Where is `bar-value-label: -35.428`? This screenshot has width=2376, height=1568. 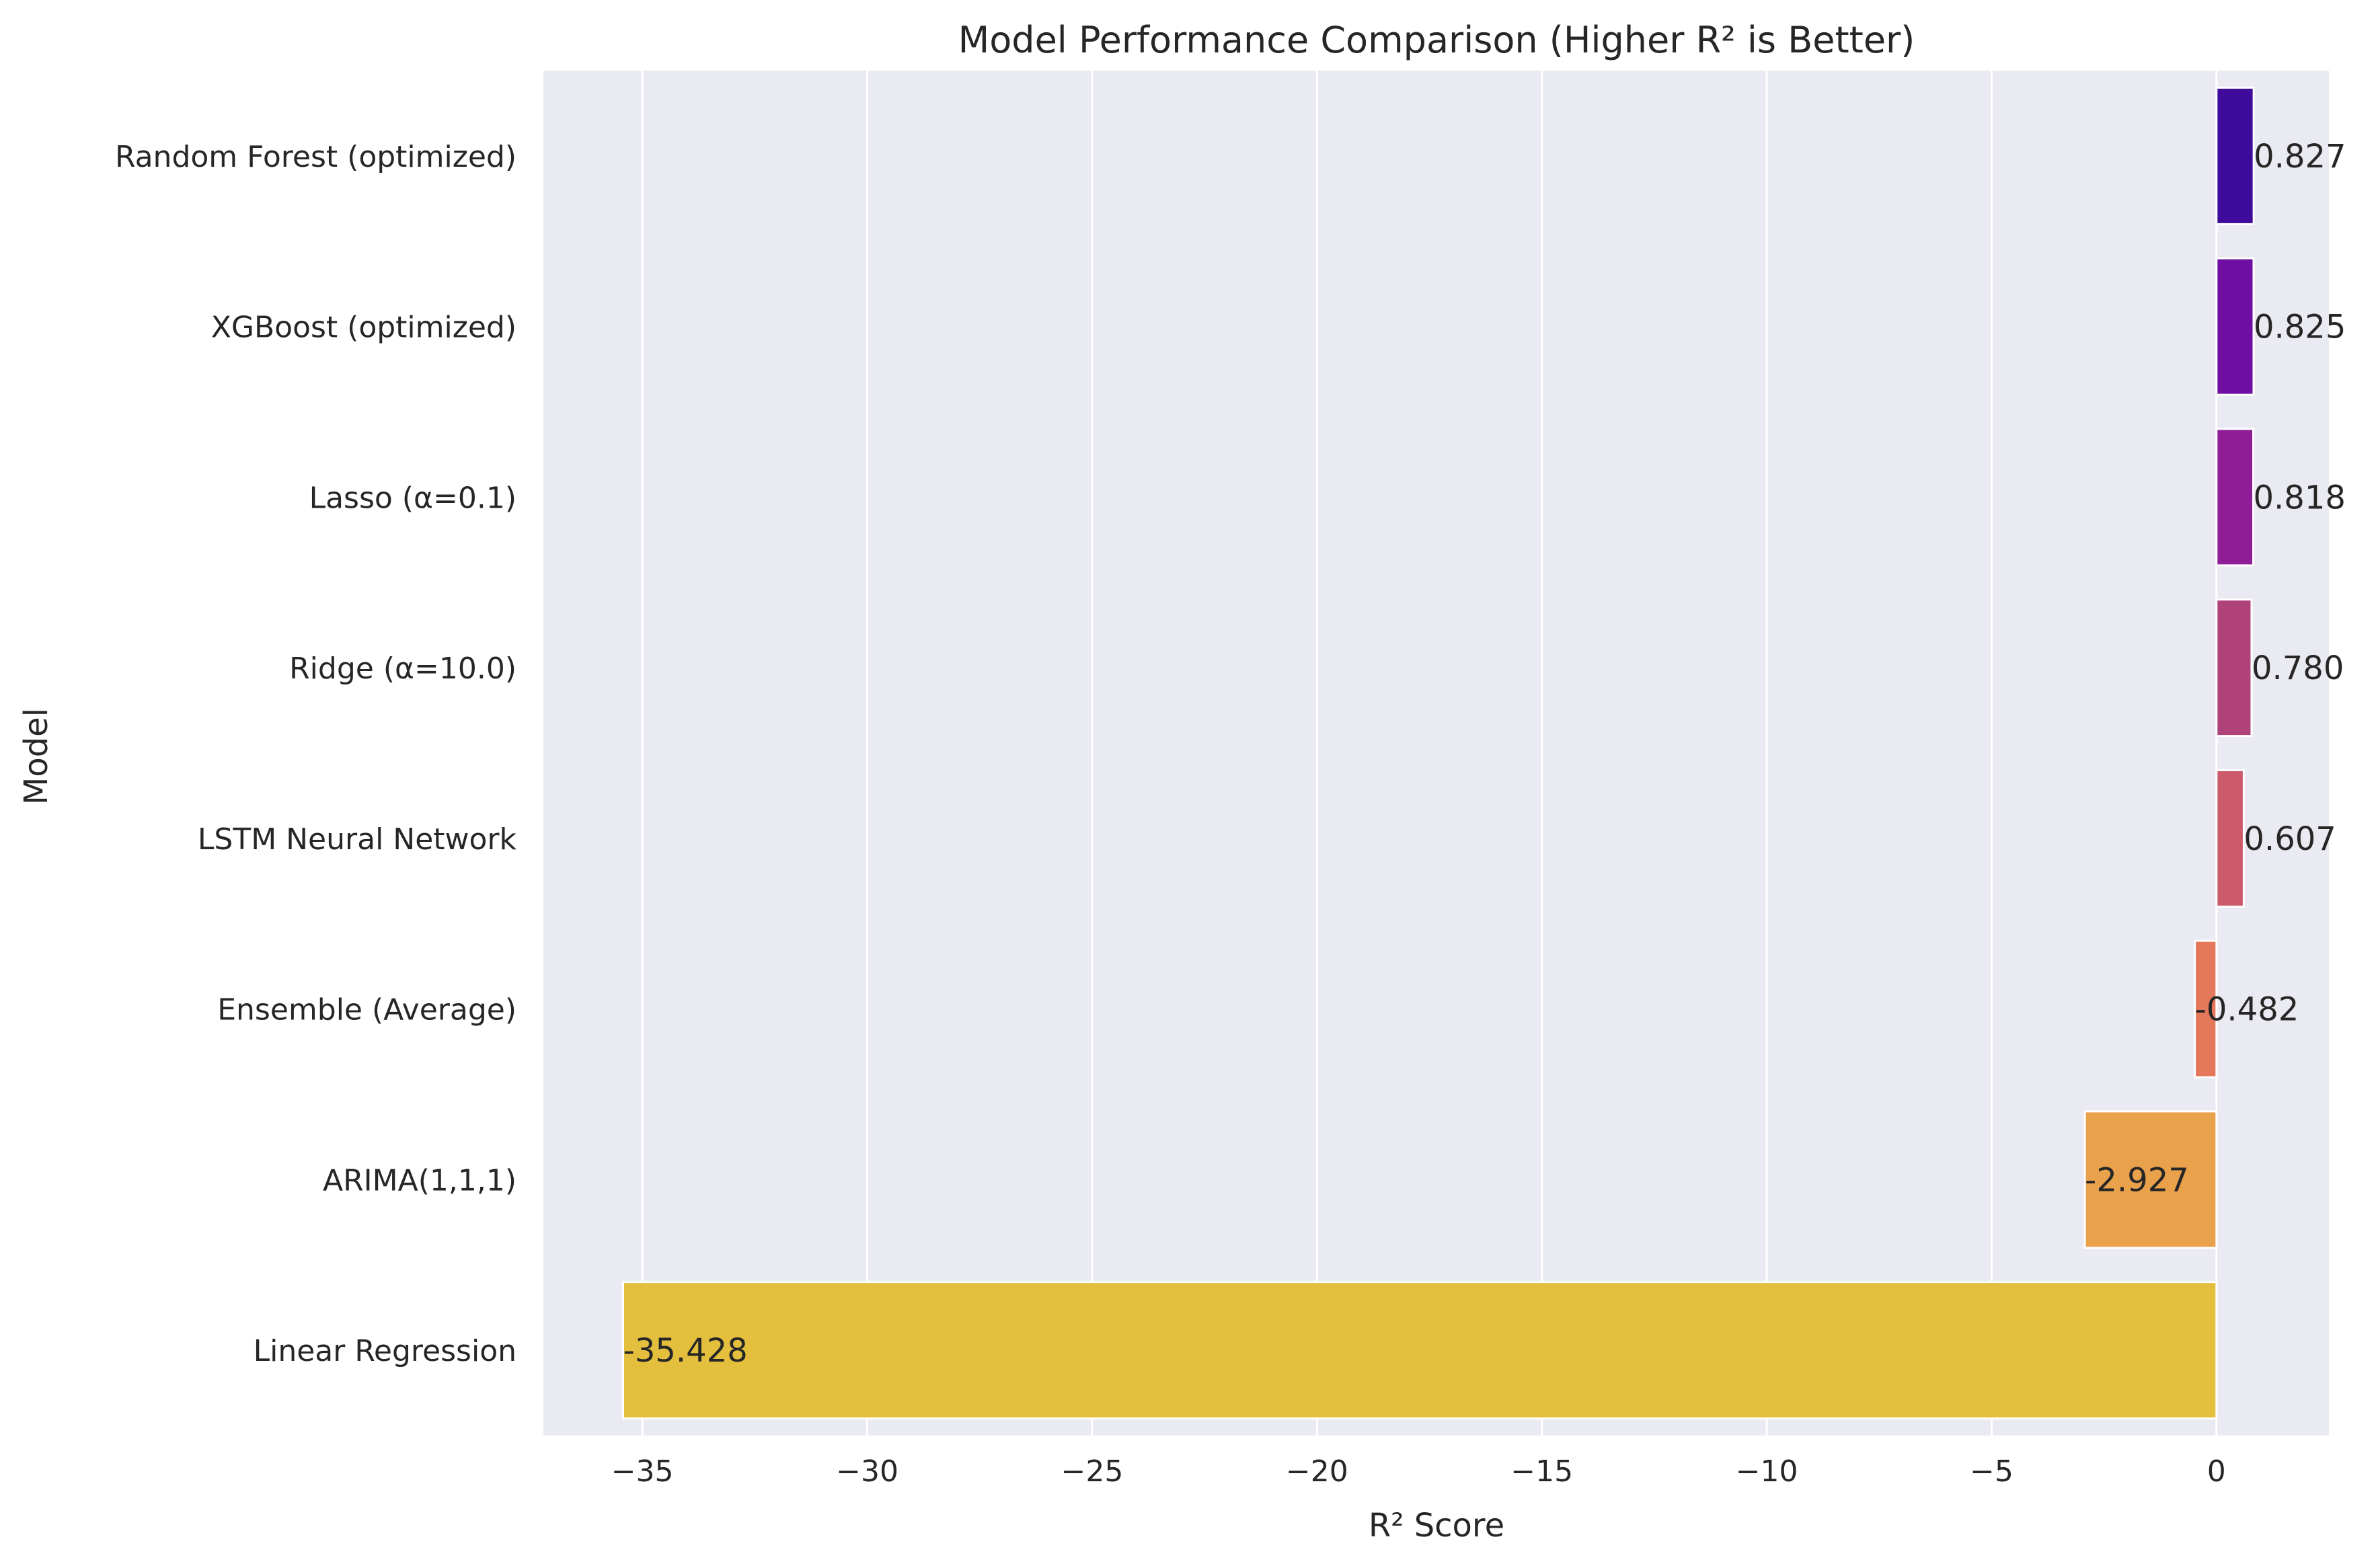 bar-value-label: -35.428 is located at coordinates (685, 1351).